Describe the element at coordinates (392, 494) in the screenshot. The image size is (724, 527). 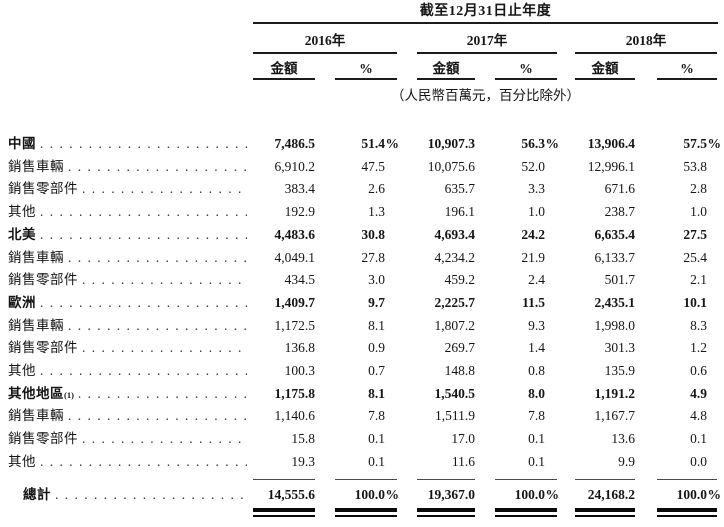
I see `percent-sign: %` at that location.